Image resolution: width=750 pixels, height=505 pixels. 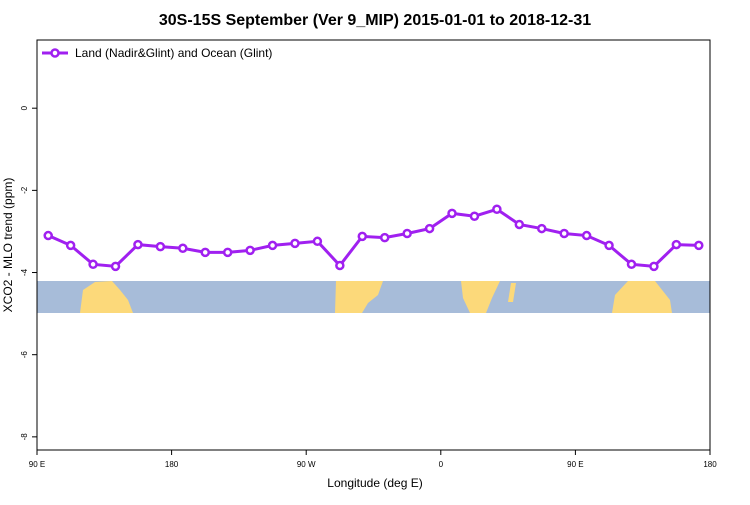 I want to click on y-tick-label: -4, so click(x=24, y=272).